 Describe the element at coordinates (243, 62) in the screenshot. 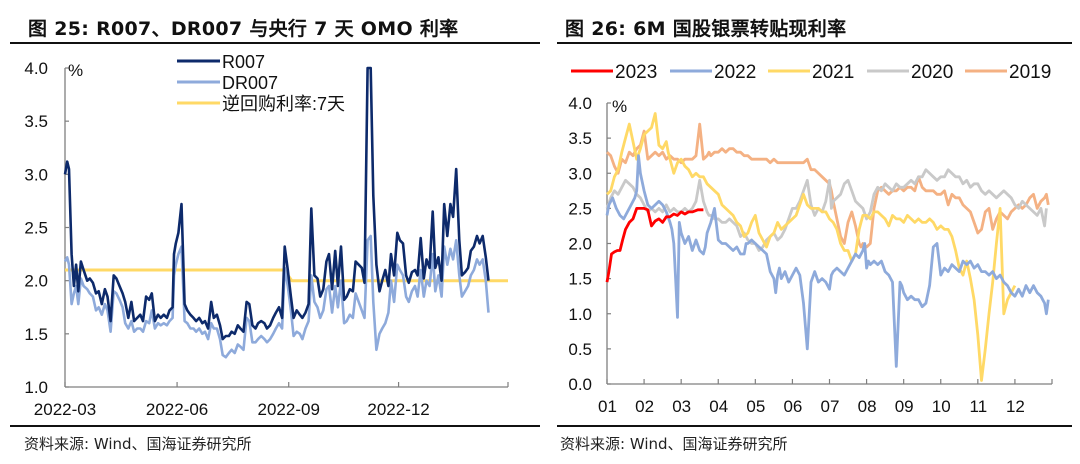

I see `legend-item-r007-label: R007` at that location.